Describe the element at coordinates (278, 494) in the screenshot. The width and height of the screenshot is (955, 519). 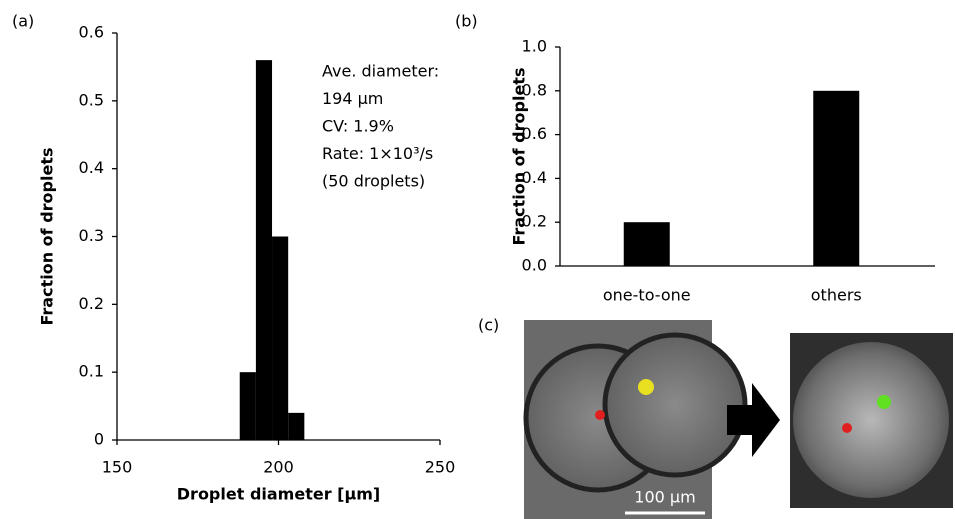
I see `x-axis-label: Droplet diameter [µm]` at that location.